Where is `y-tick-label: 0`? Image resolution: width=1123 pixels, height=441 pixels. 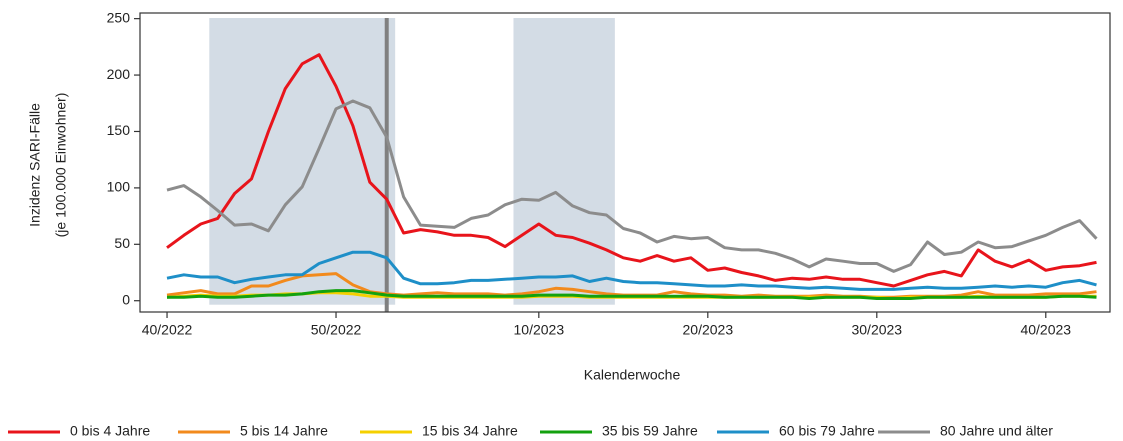
y-tick-label: 0 is located at coordinates (126, 299).